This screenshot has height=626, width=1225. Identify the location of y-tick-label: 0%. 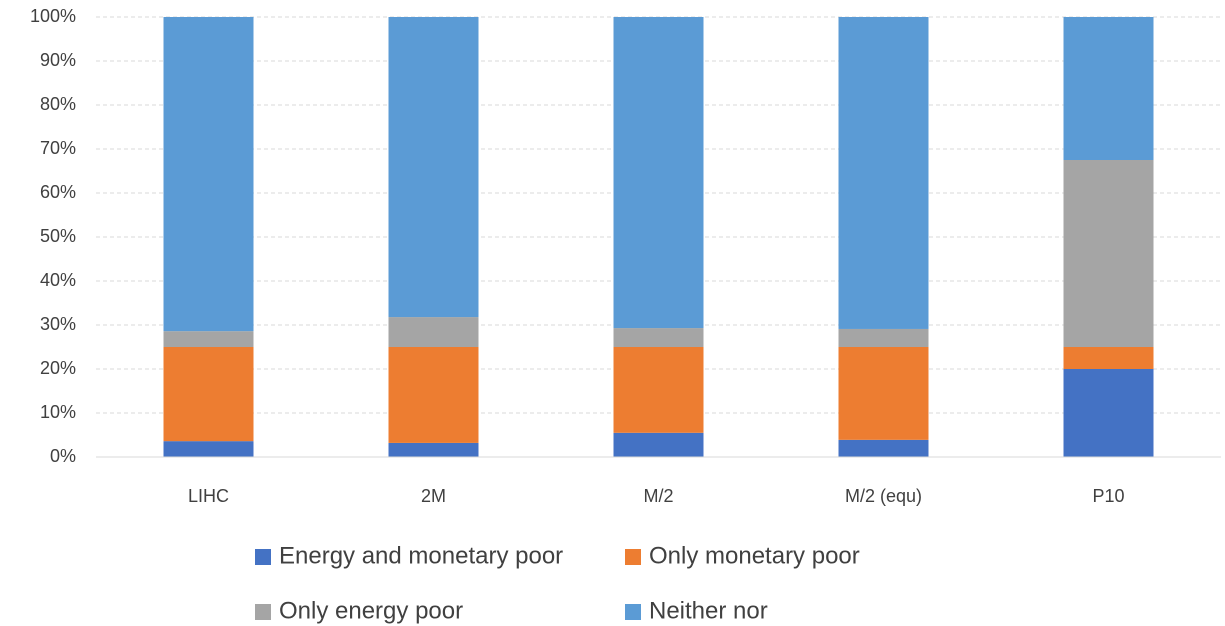
(63, 456).